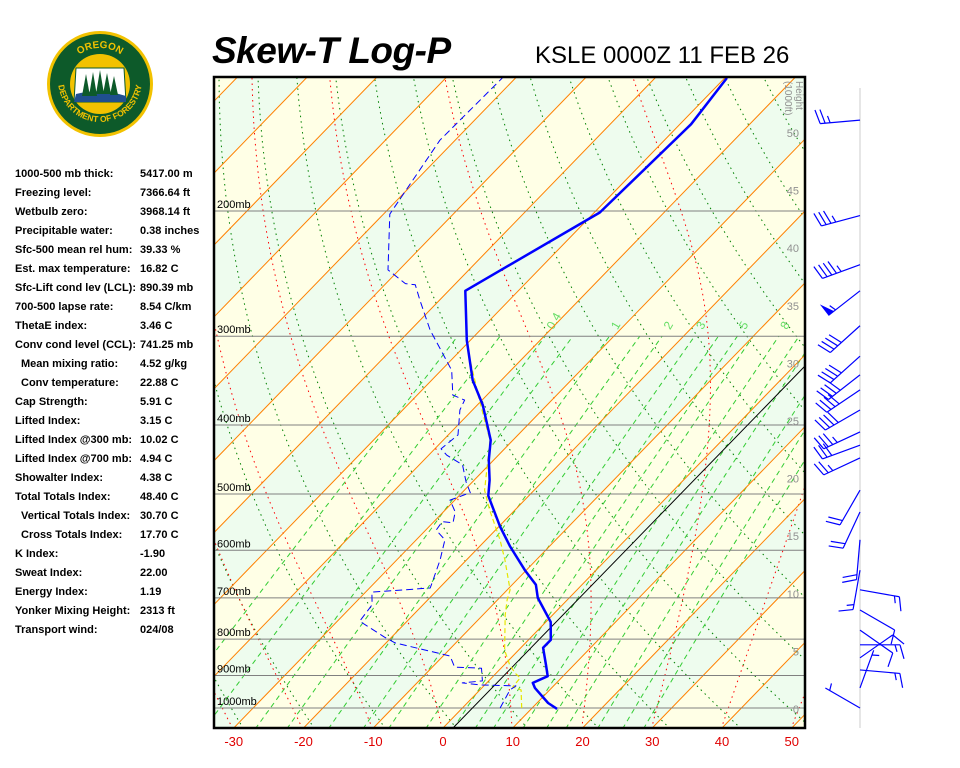 Image resolution: width=960 pixels, height=768 pixels. I want to click on oregon-department-of-forestry-logo: OREGON DEPARTMENT OF FORESTRY, so click(100, 84).